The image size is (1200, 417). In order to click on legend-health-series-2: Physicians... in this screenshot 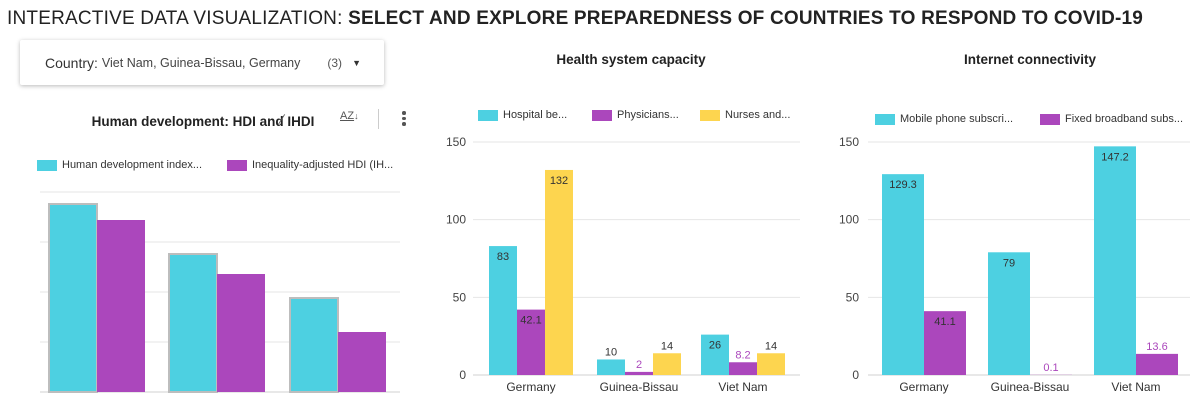, I will do `click(635, 115)`.